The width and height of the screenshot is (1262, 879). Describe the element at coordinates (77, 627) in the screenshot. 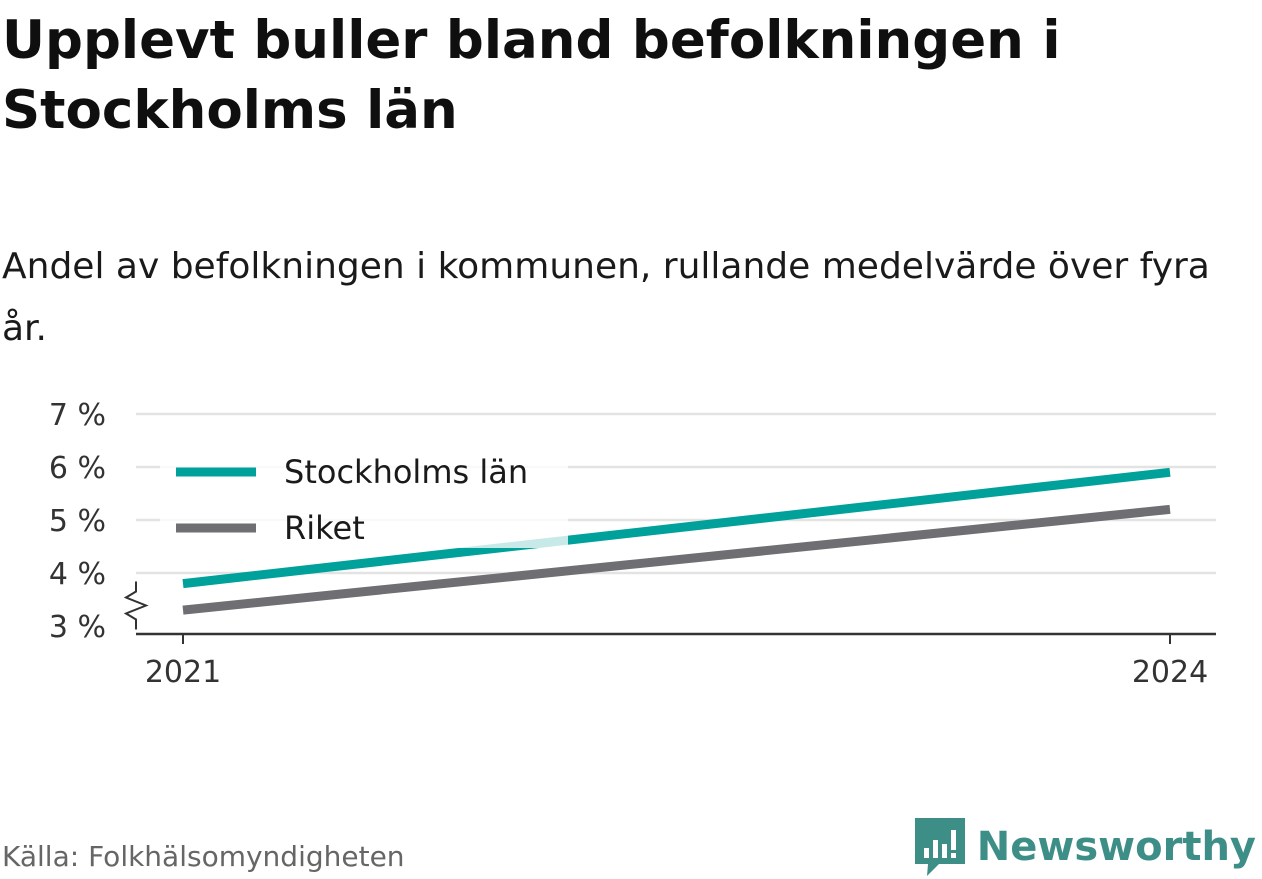

I see `y-tick-label: 3 %` at that location.